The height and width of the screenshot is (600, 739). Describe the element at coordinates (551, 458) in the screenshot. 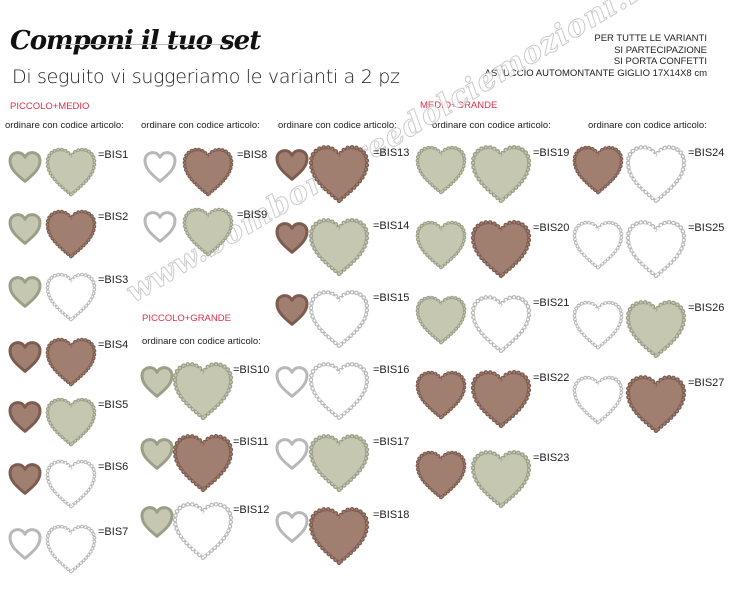

I see `set-code: =BIS23` at that location.